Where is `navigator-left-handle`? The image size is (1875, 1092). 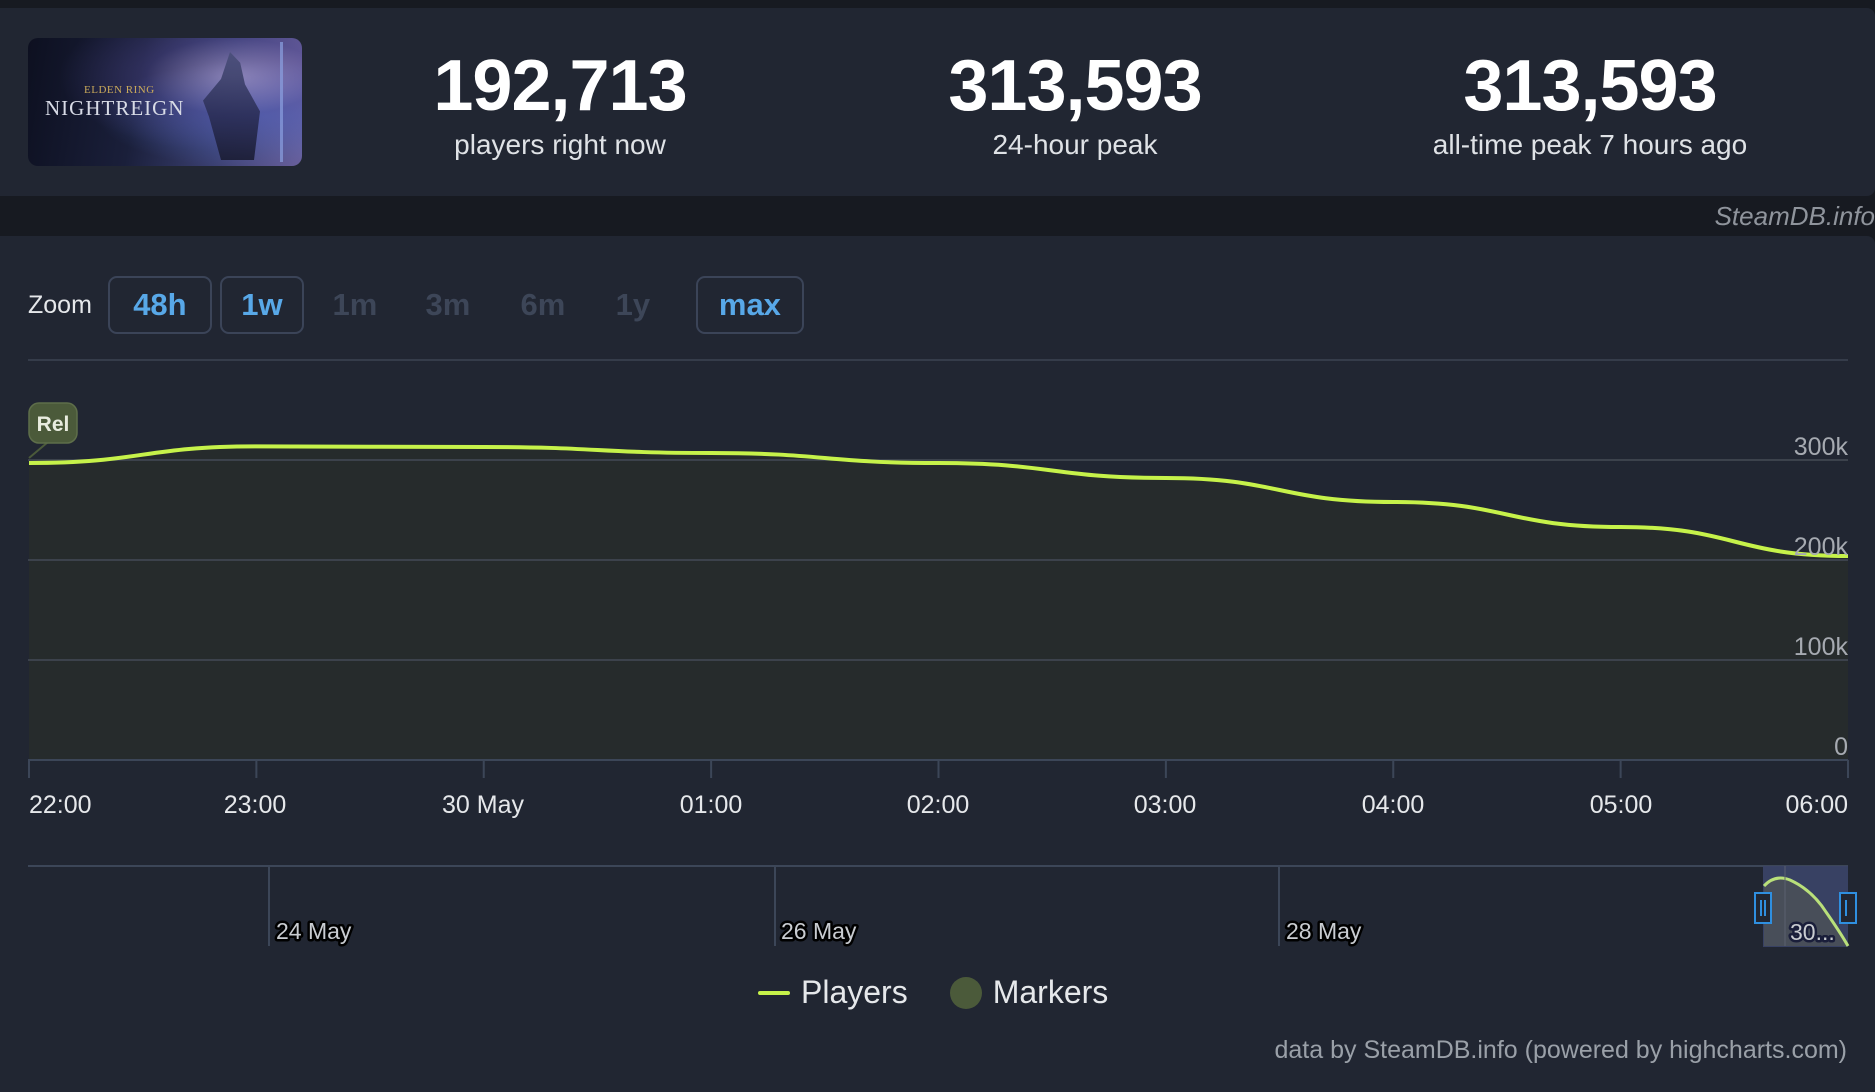
navigator-left-handle is located at coordinates (1763, 908).